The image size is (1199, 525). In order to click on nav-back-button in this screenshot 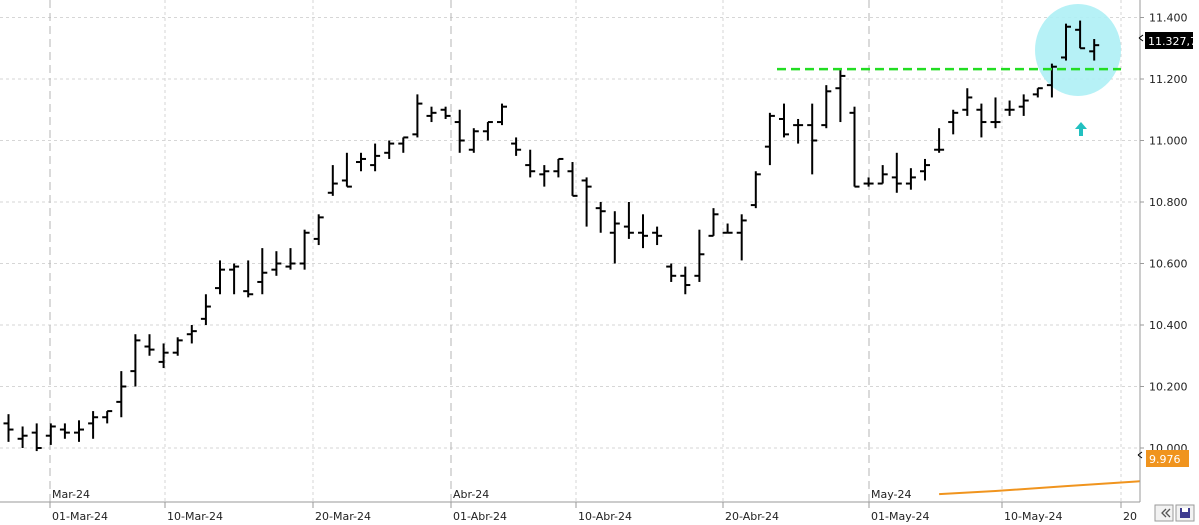, I will do `click(1164, 513)`.